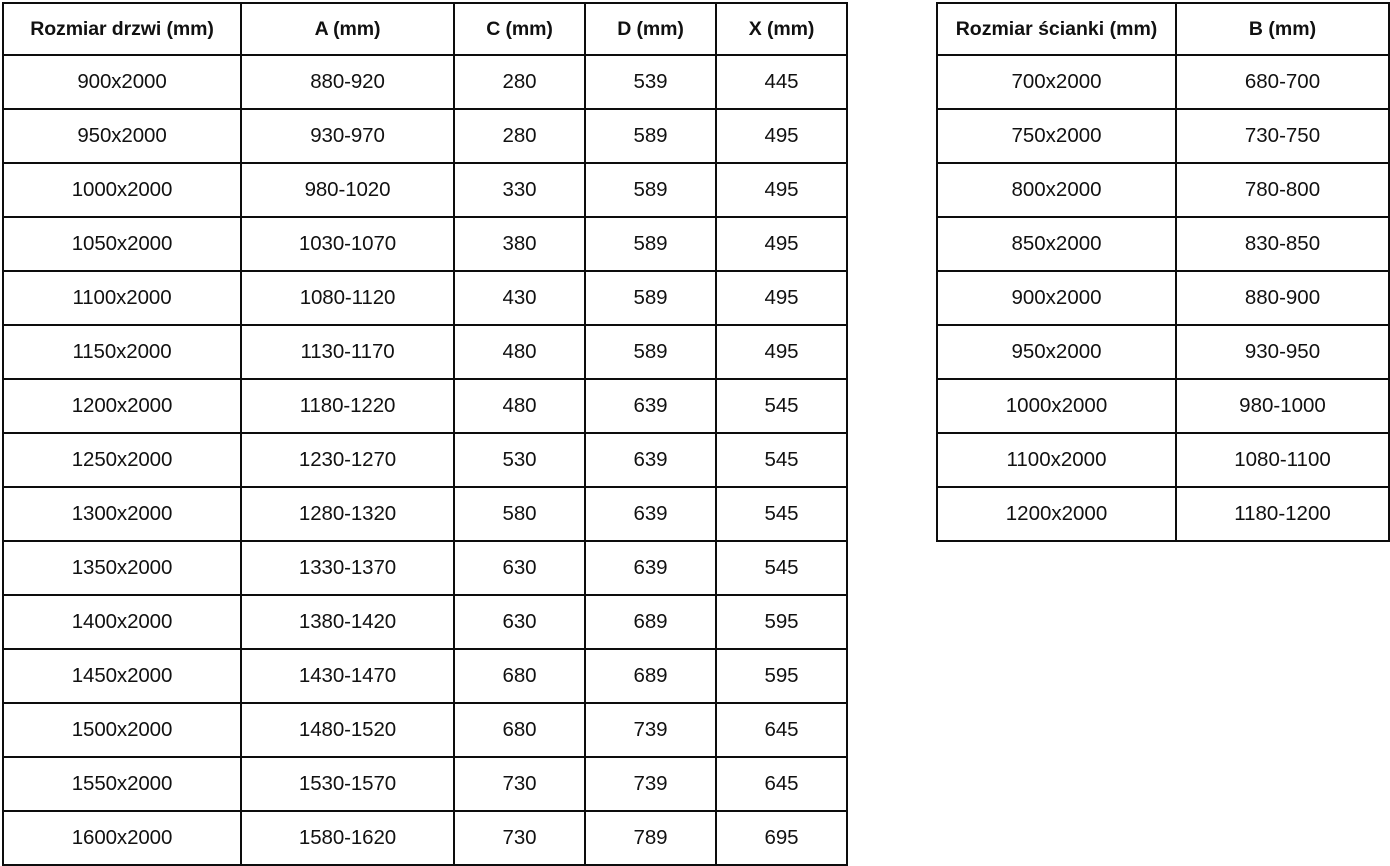 This screenshot has height=866, width=1390. I want to click on wall-table-row: 900x2000 880-900, so click(1163, 298).